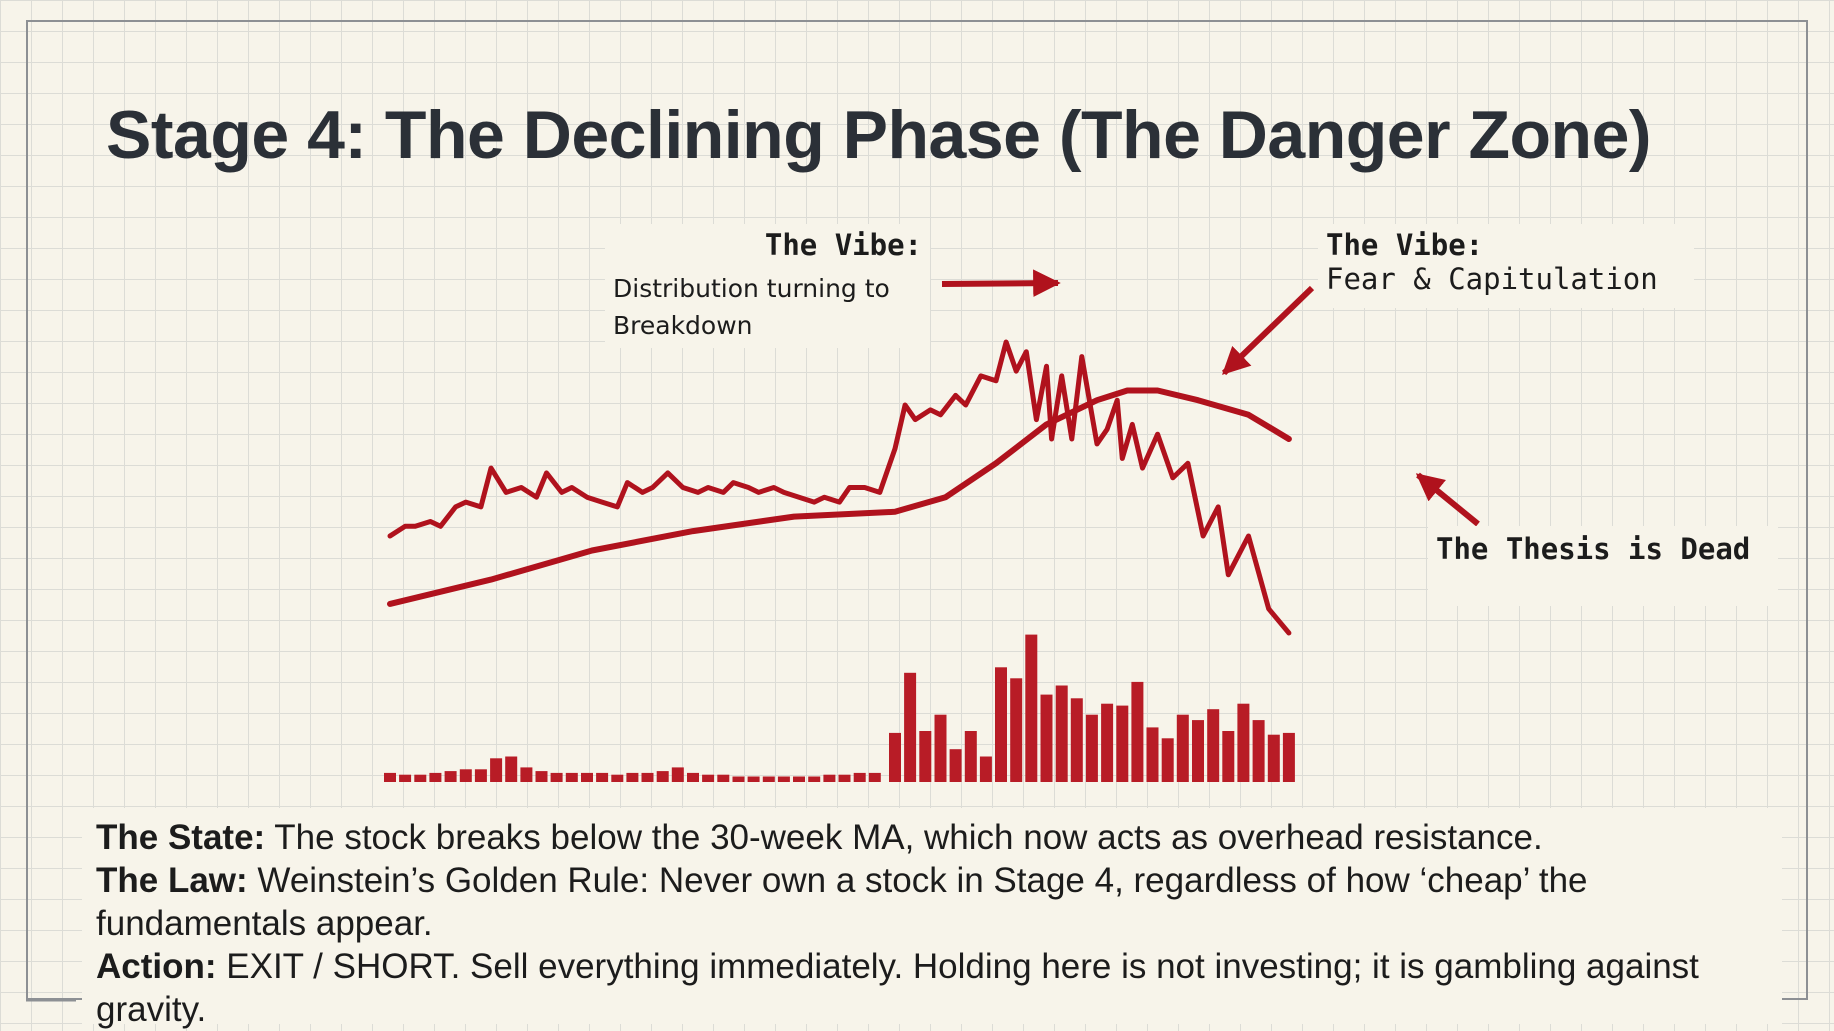  Describe the element at coordinates (181, 837) in the screenshot. I see `state-label: The State:` at that location.